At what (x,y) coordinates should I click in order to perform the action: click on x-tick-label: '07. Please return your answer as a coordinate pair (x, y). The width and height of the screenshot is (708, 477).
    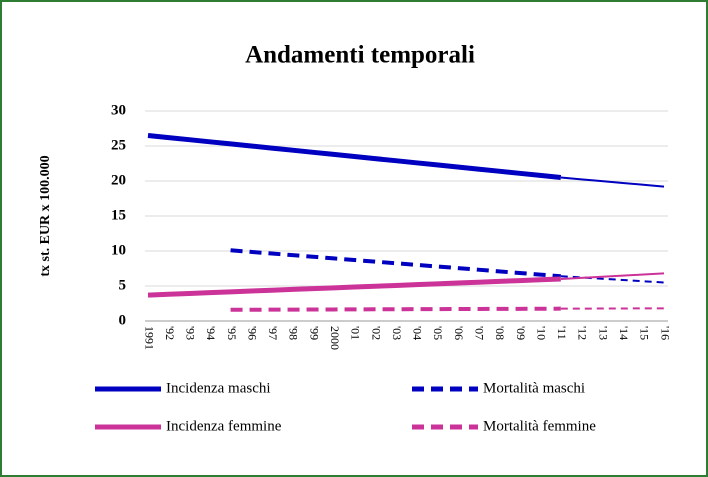
    Looking at the image, I should click on (479, 333).